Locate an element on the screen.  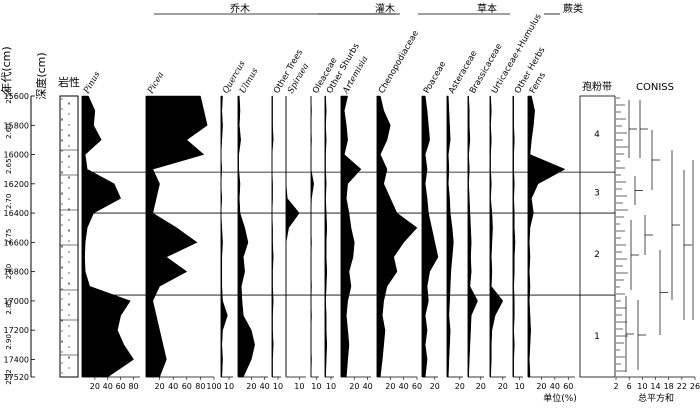
taxon-tick-label-9-2: 60 is located at coordinates (417, 386).